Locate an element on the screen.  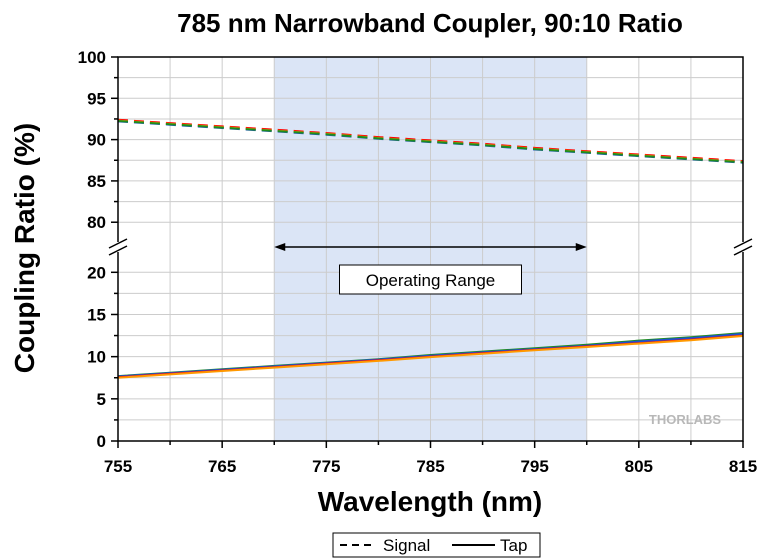
signal-series-line is located at coordinates (430, 142).